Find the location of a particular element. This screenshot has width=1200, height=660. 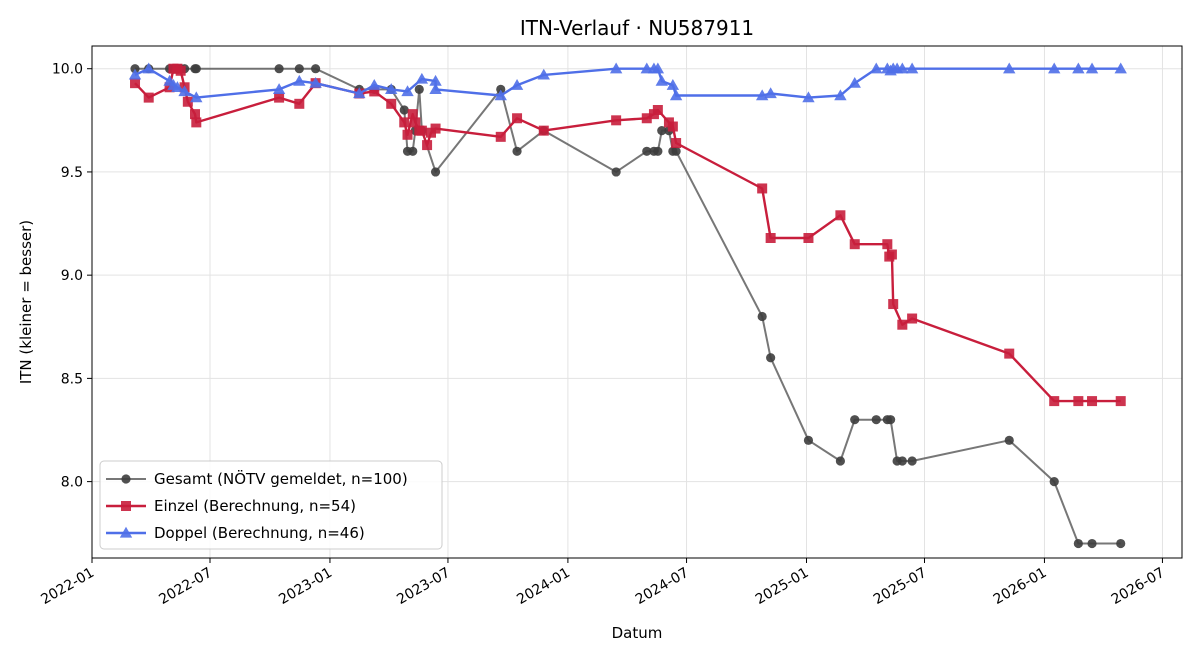

legend-marker is located at coordinates (126, 532).